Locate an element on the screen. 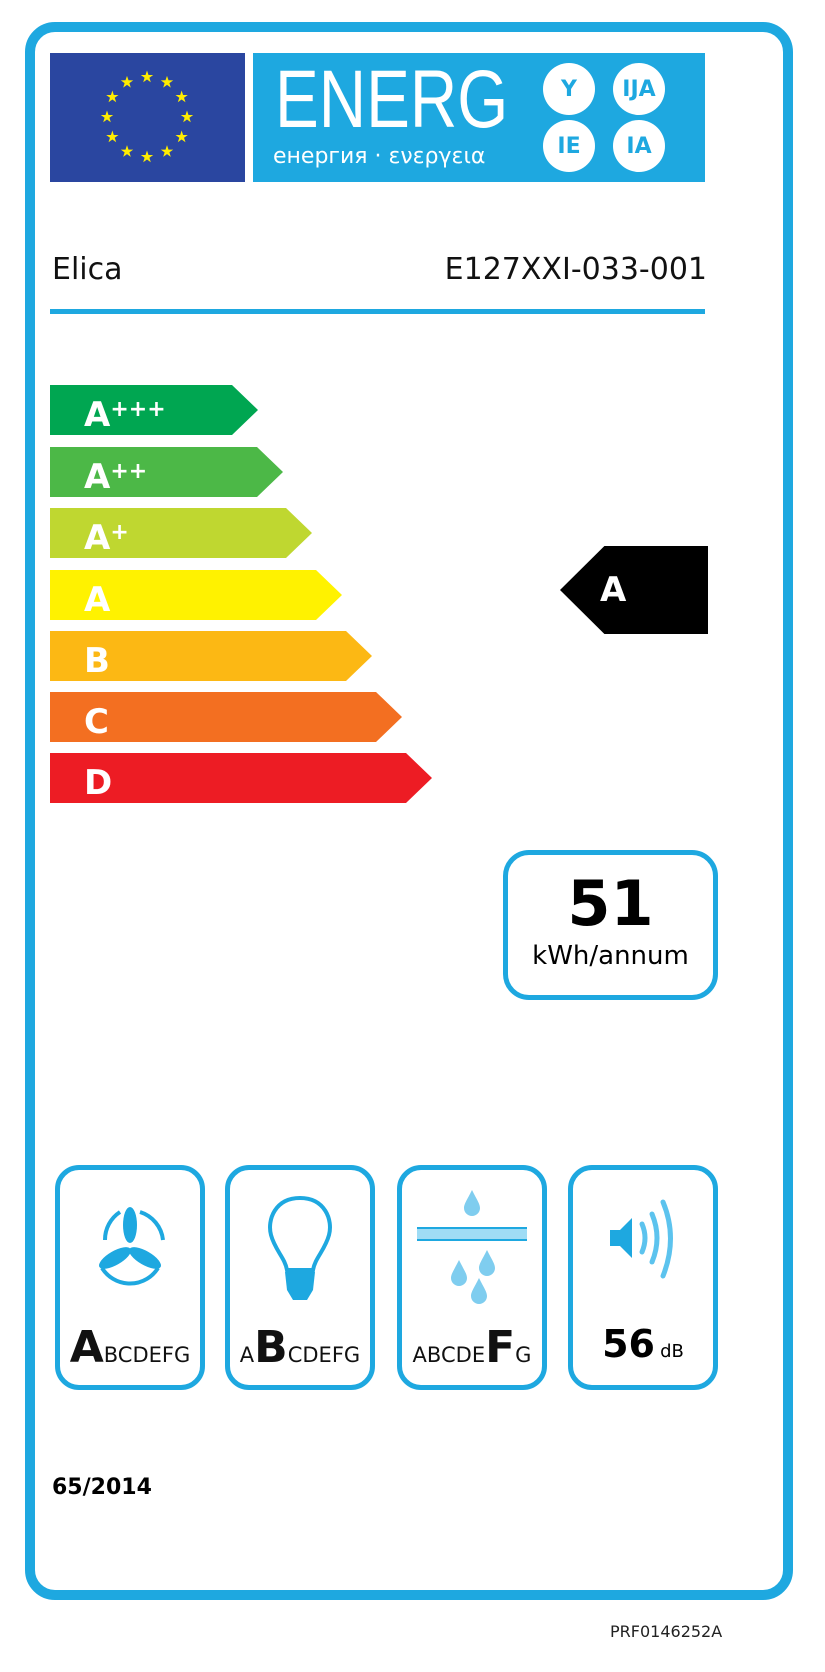 This screenshot has width=825, height=1672. class-plus: +++ is located at coordinates (138, 409).